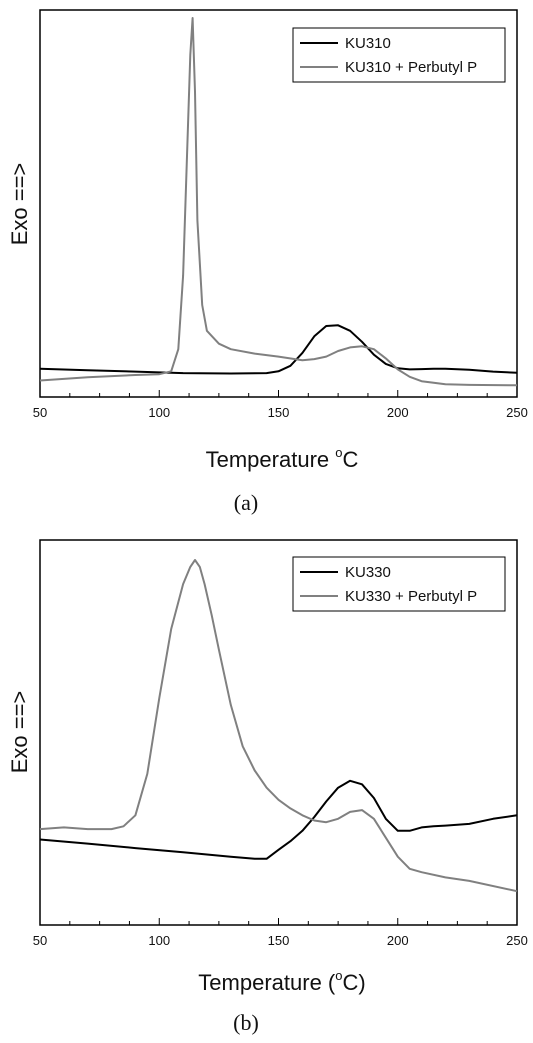 This screenshot has width=533, height=1043. What do you see at coordinates (398, 412) in the screenshot?
I see `panel-a-x-tick-label: 200` at bounding box center [398, 412].